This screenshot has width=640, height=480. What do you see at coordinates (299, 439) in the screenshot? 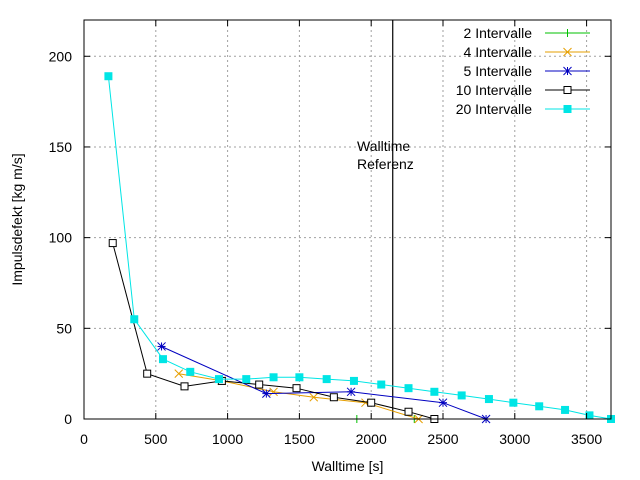
I see `x-tick-label: 1500` at bounding box center [299, 439].